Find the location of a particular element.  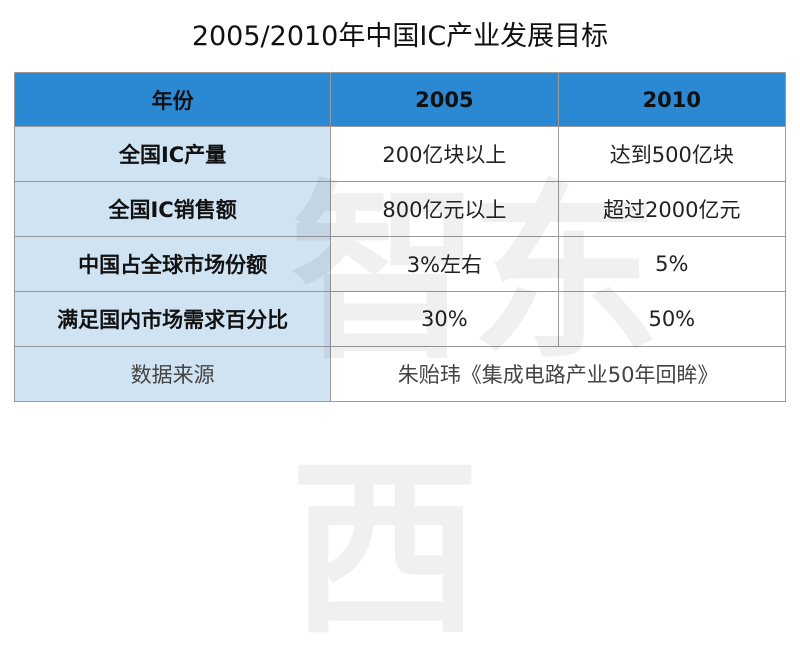

page-title: 2005/2010年中国IC产业发展目标 is located at coordinates (400, 36).